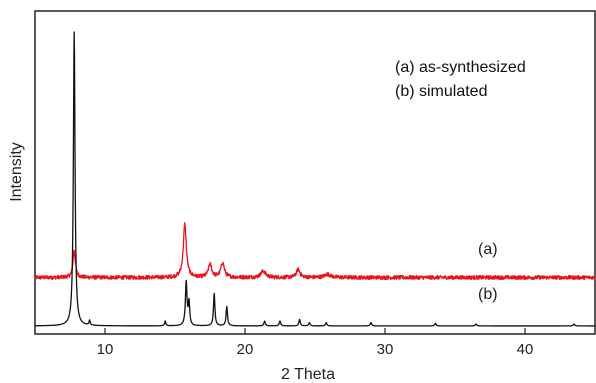 The width and height of the screenshot is (596, 383). I want to click on series-line-a, so click(315, 251).